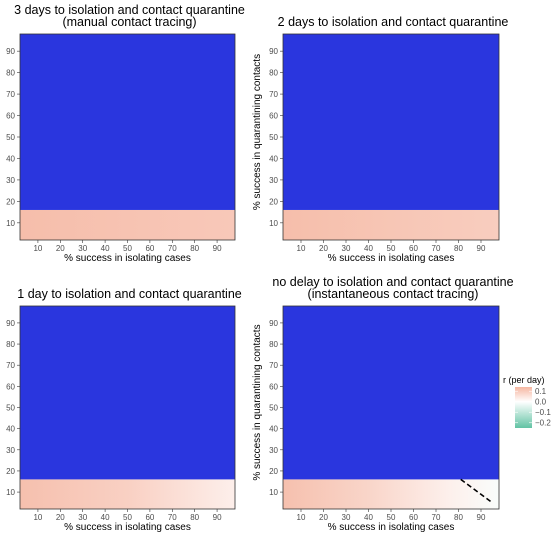 This screenshot has width=559, height=534. I want to click on legend-label: −0.2, so click(543, 423).